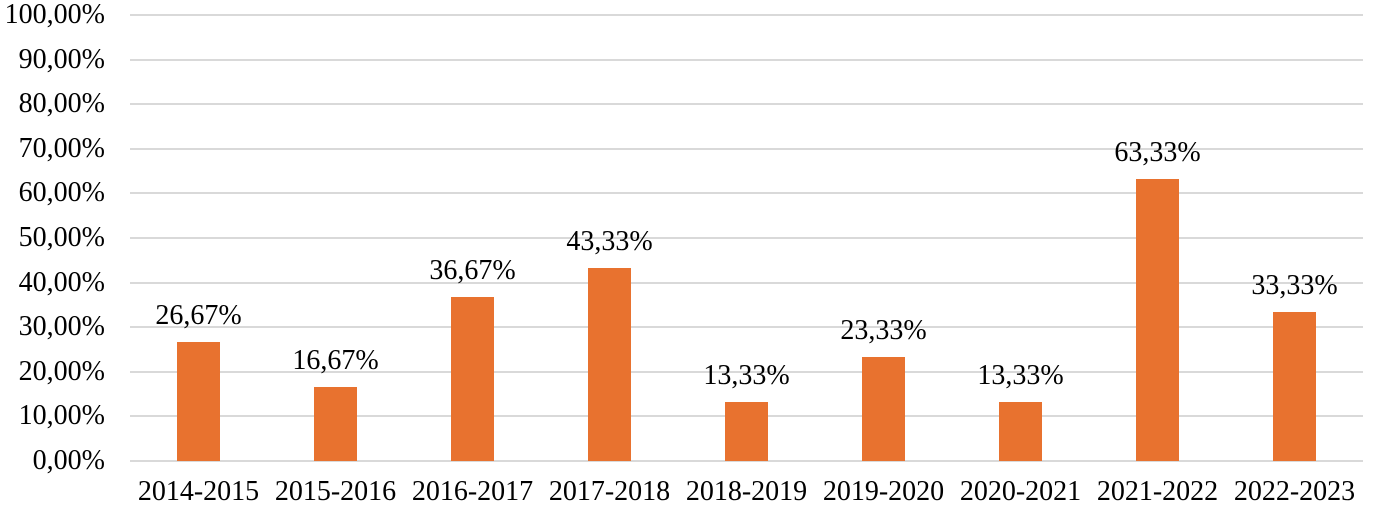 This screenshot has width=1373, height=512. Describe the element at coordinates (61, 148) in the screenshot. I see `y-axis-tick-label: 70,00%` at that location.